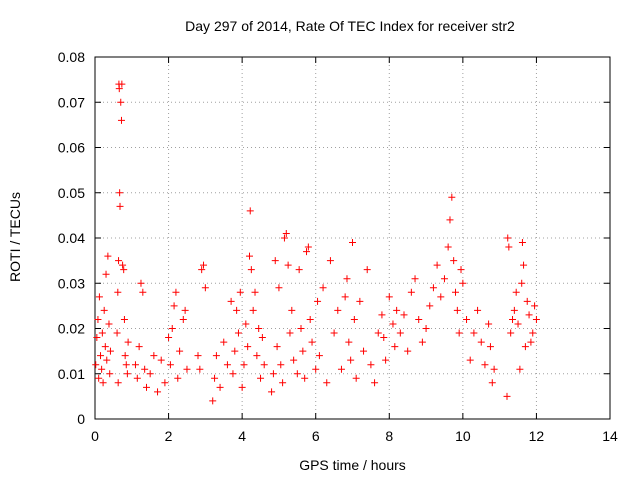 The height and width of the screenshot is (480, 640). I want to click on x-tick-label: 4, so click(242, 436).